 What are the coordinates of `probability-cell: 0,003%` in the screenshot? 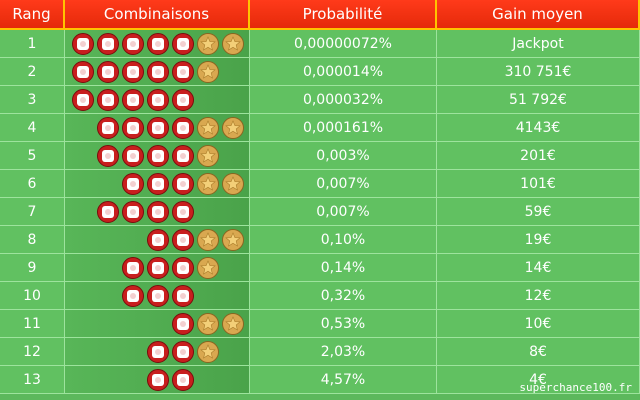 It's located at (343, 156).